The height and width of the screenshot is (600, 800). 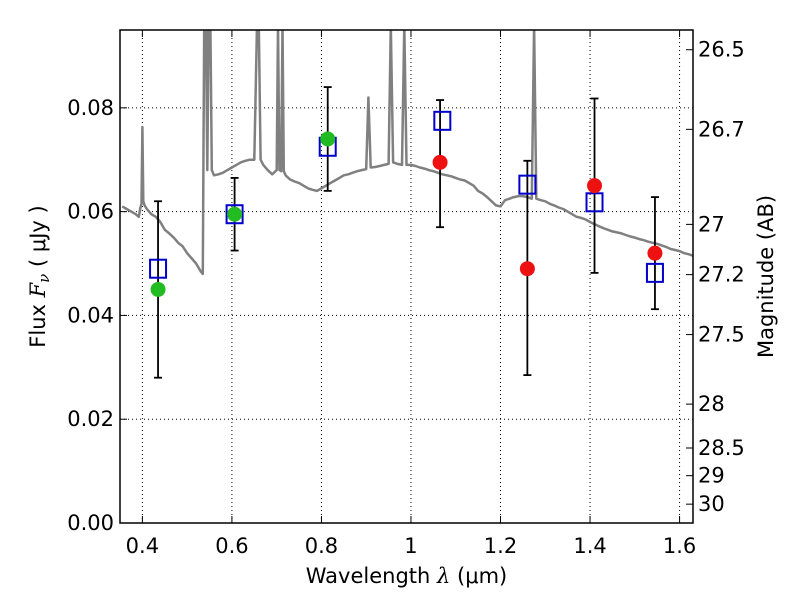 I want to click on y2-tick-label: 27, so click(x=711, y=224).